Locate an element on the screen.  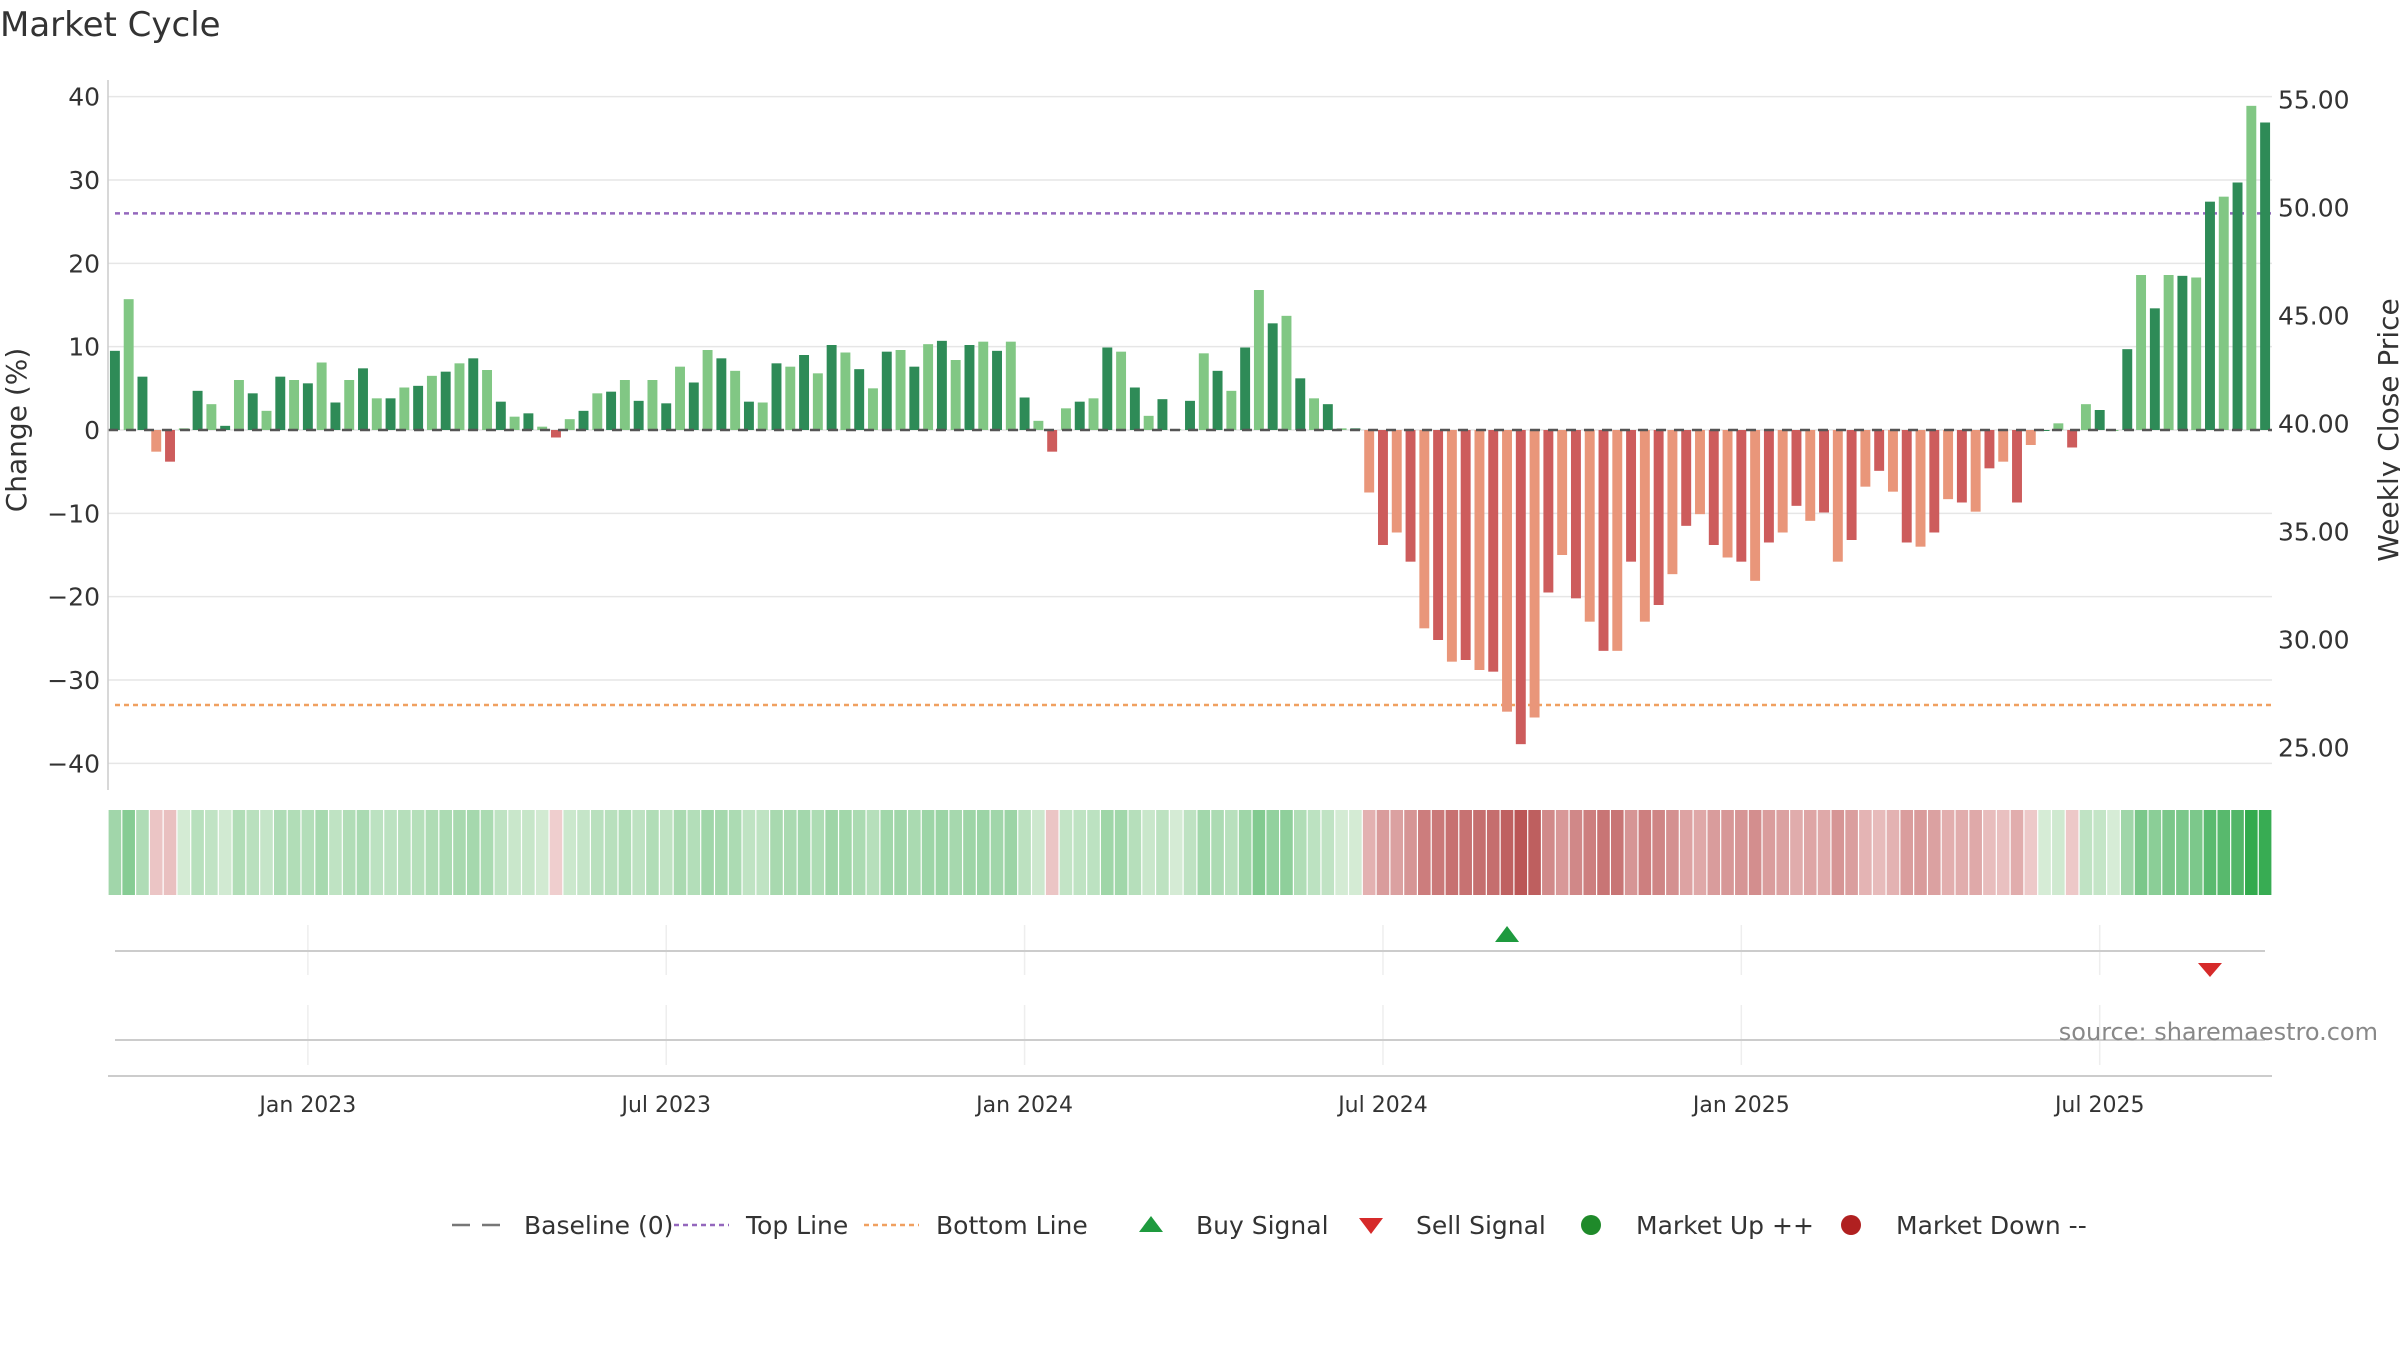
legend-label: Market Up ++ is located at coordinates (1725, 1225).